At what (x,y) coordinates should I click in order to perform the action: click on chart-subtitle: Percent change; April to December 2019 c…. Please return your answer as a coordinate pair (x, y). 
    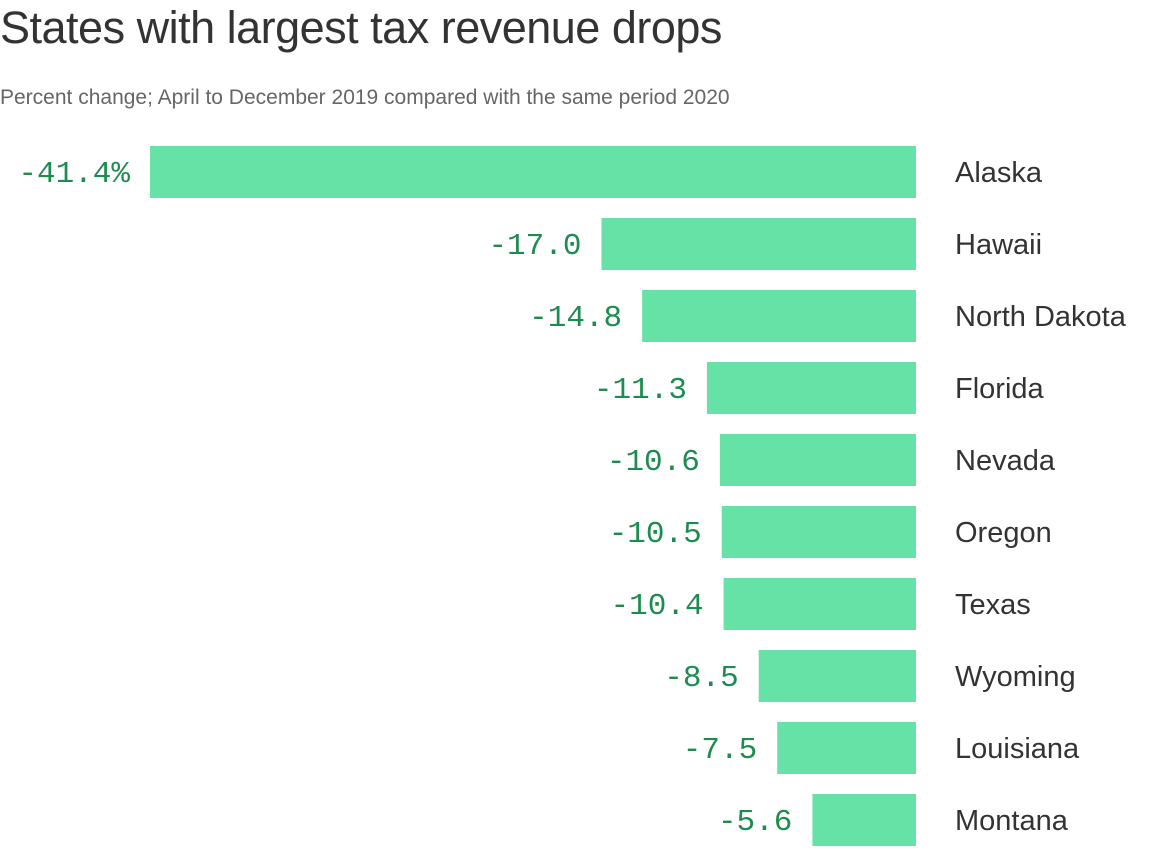
    Looking at the image, I should click on (365, 97).